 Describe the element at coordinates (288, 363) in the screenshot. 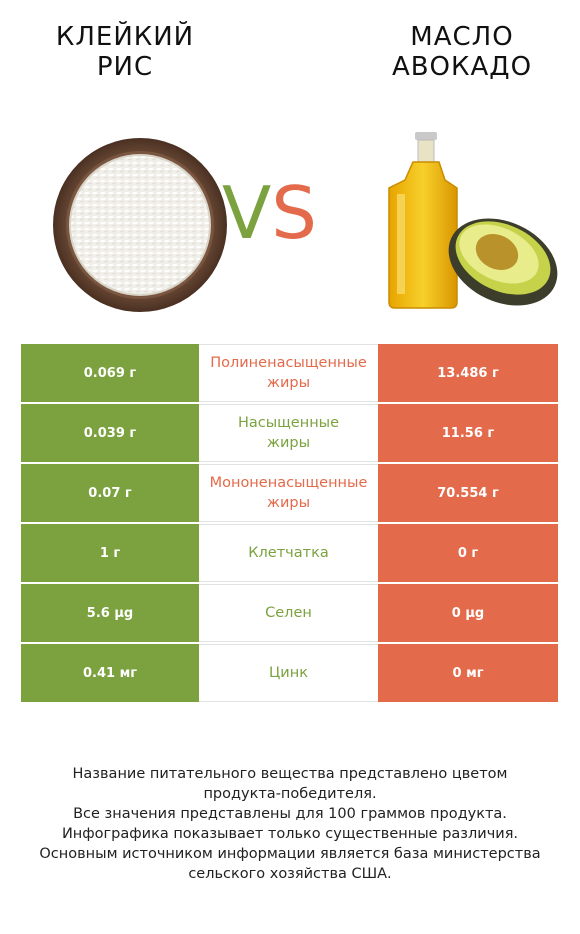

I see `nutrient-name-line1: Полиненасыщенные` at that location.